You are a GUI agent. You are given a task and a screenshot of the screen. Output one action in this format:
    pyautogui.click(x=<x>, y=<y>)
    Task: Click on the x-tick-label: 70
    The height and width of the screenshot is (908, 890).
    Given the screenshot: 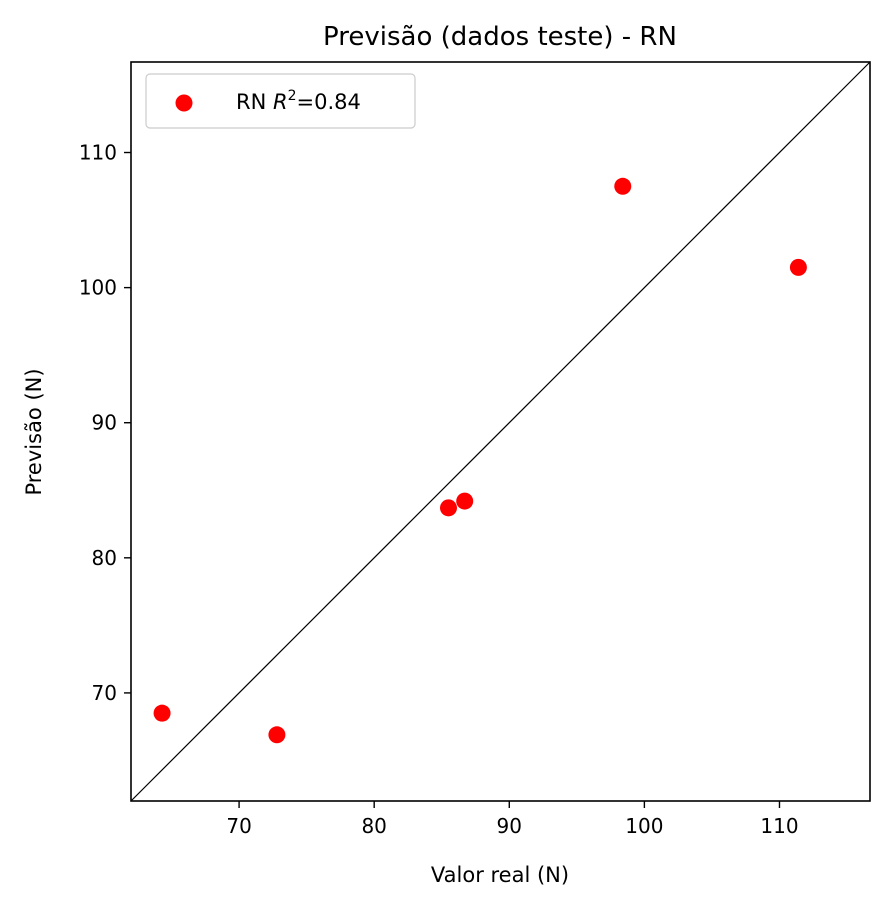 What is the action you would take?
    pyautogui.click(x=238, y=826)
    